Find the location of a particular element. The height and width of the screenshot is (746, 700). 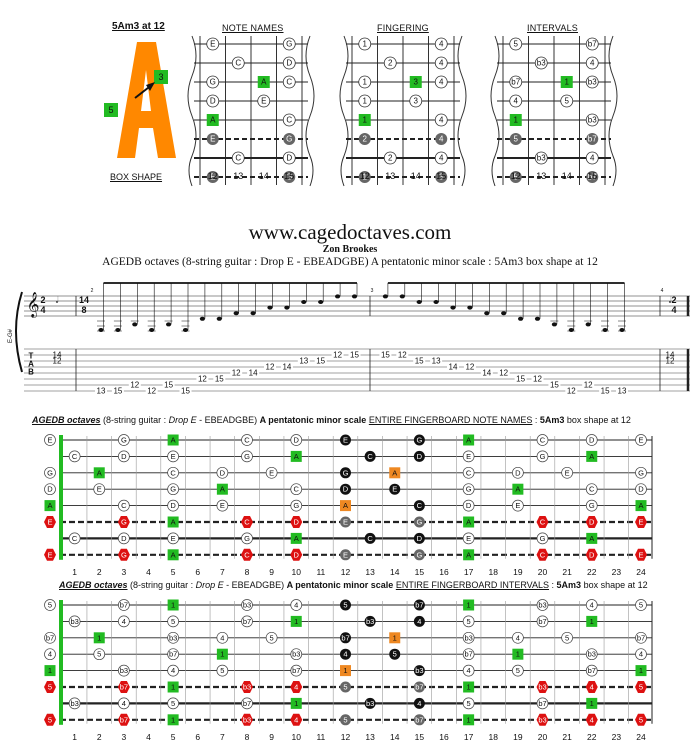

fret-number: 3 is located at coordinates (124, 572).